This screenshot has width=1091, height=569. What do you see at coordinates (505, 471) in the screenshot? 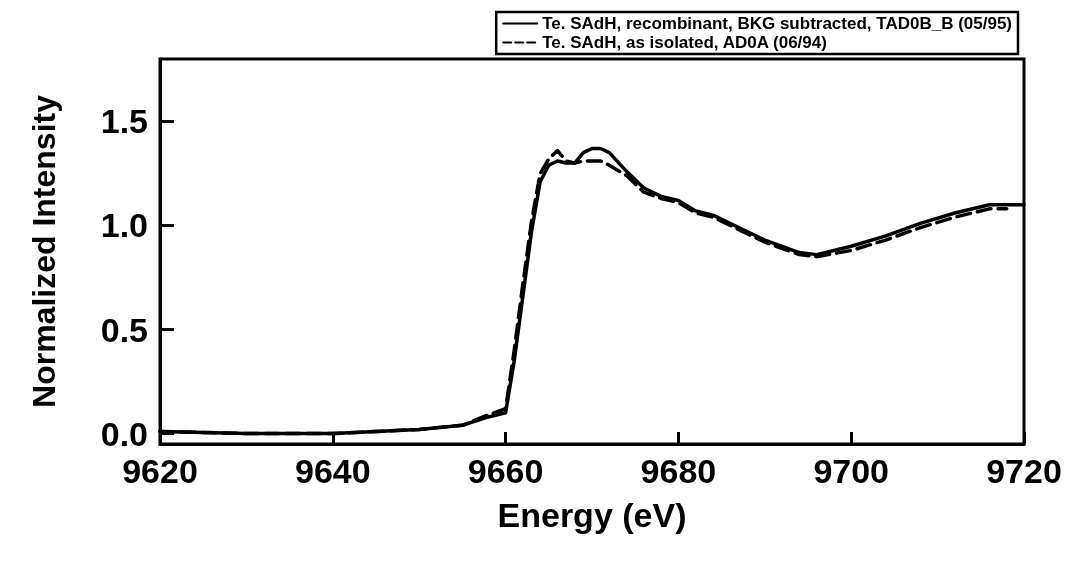
I see `x-tick-label: 9660` at bounding box center [505, 471].